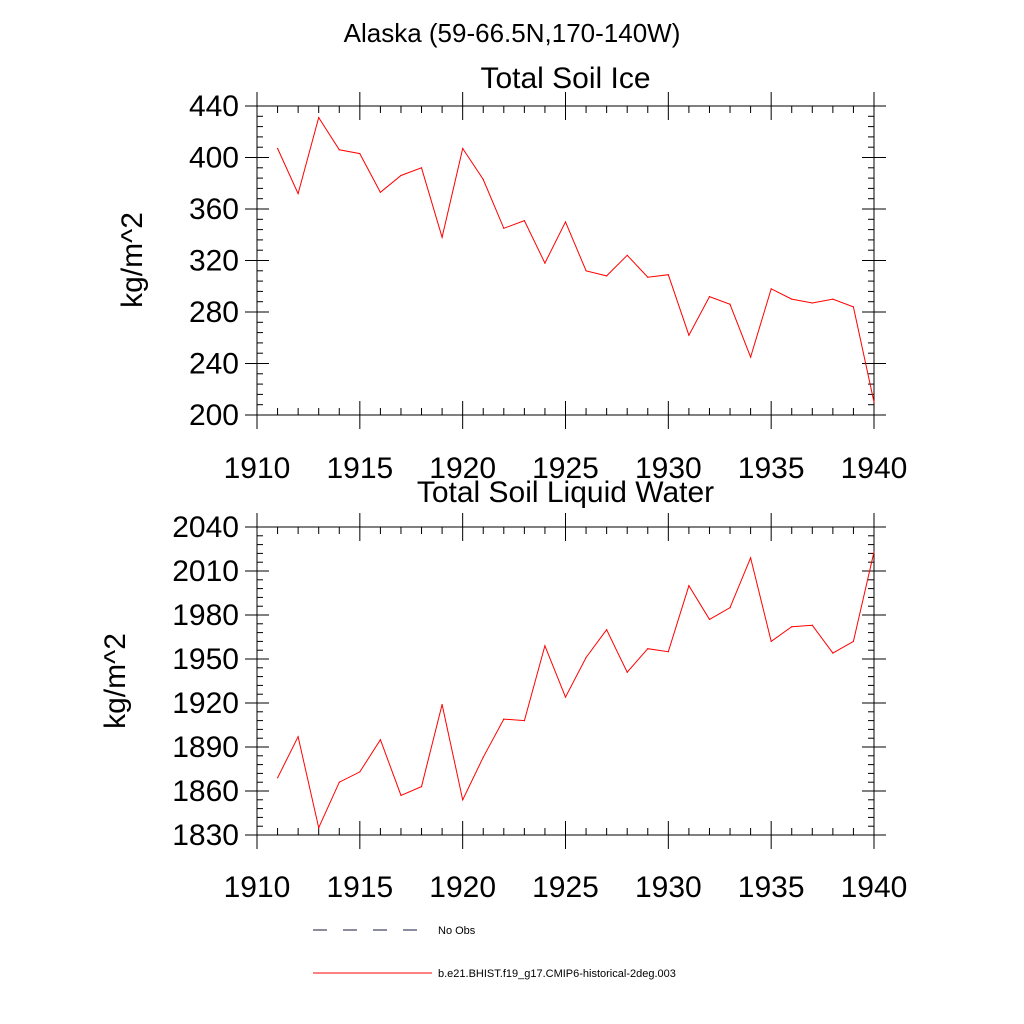 This screenshot has width=1024, height=1024. I want to click on y-tick-label: 1920, so click(205, 703).